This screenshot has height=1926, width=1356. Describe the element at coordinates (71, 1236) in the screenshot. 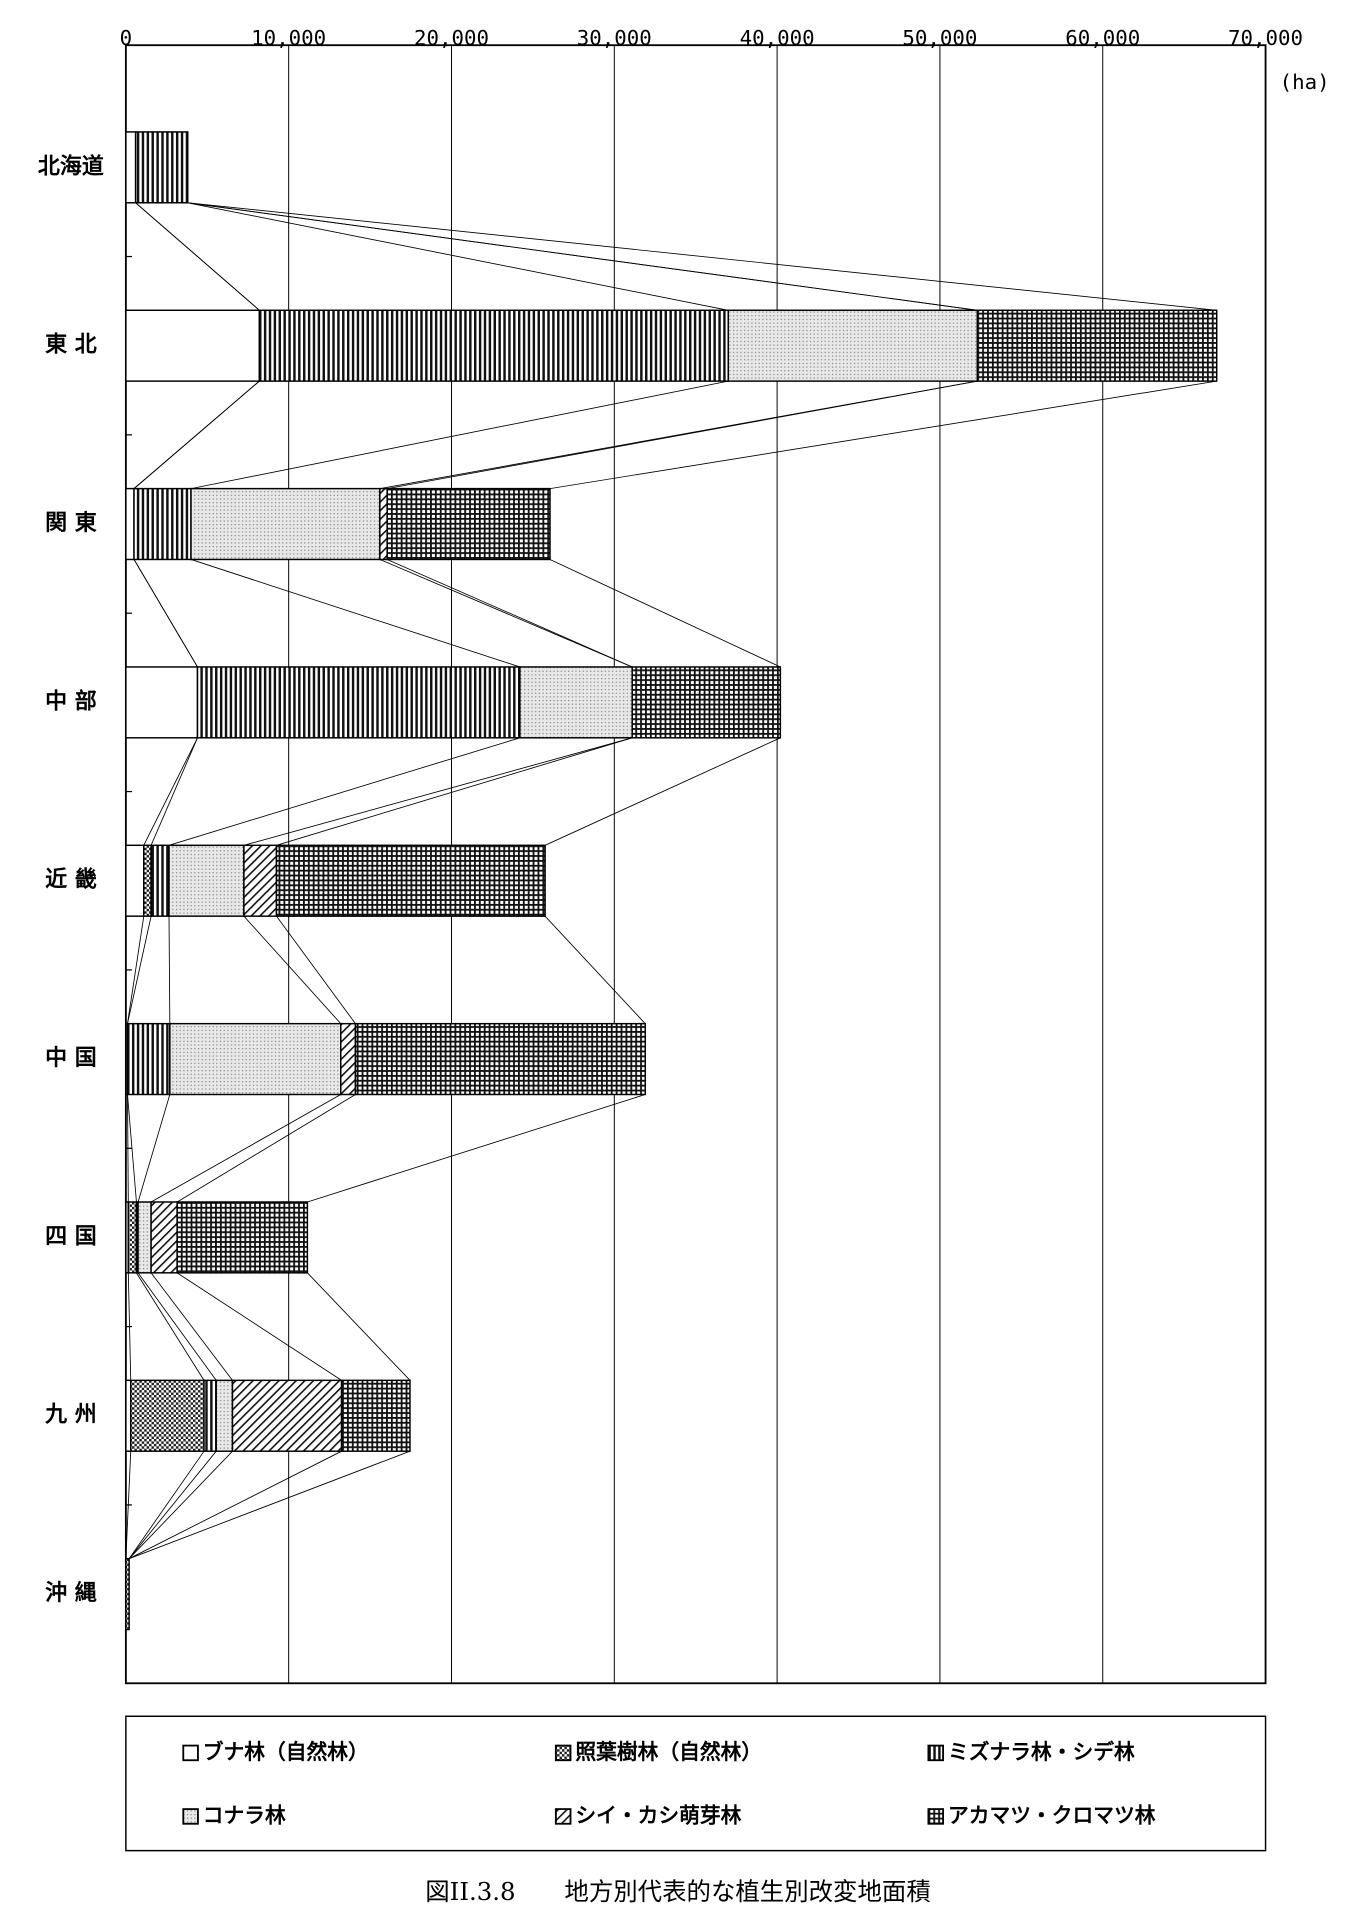

I see `y-tick-label: 四 国` at that location.